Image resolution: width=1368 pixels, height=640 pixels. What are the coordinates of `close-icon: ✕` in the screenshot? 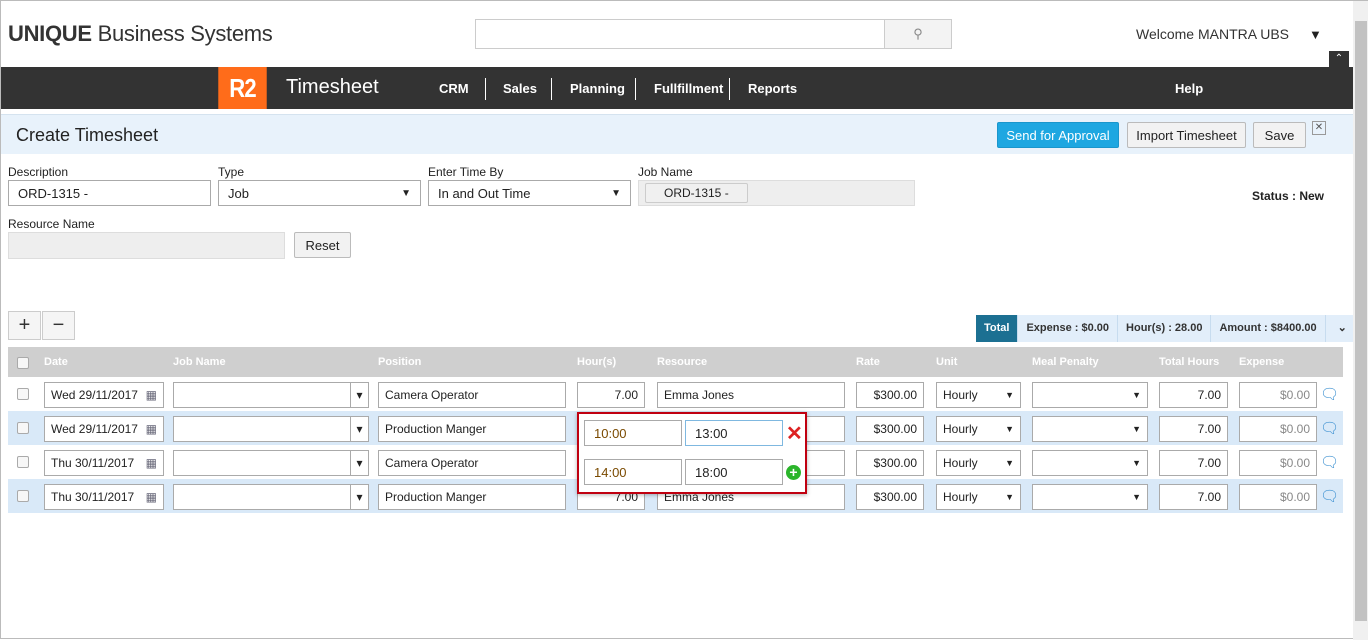 It's located at (1319, 128).